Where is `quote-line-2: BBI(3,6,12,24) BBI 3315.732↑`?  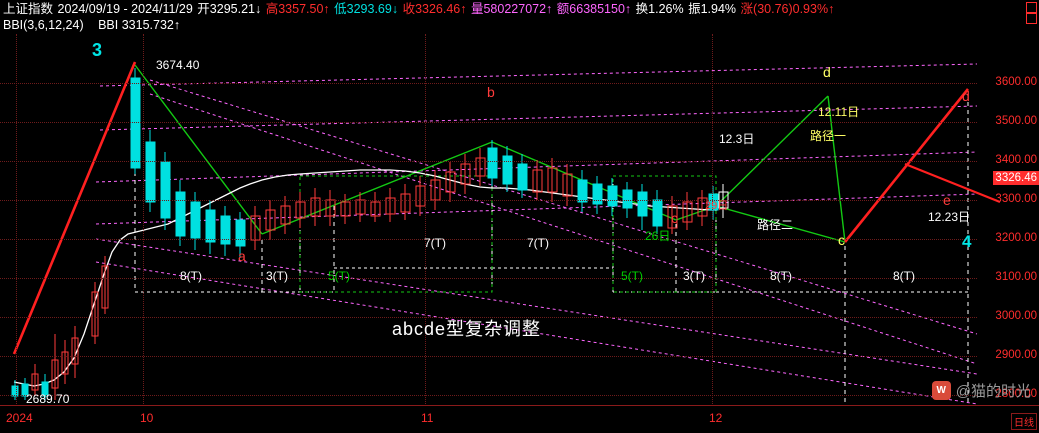 quote-line-2: BBI(3,6,12,24) BBI 3315.732↑ is located at coordinates (92, 25).